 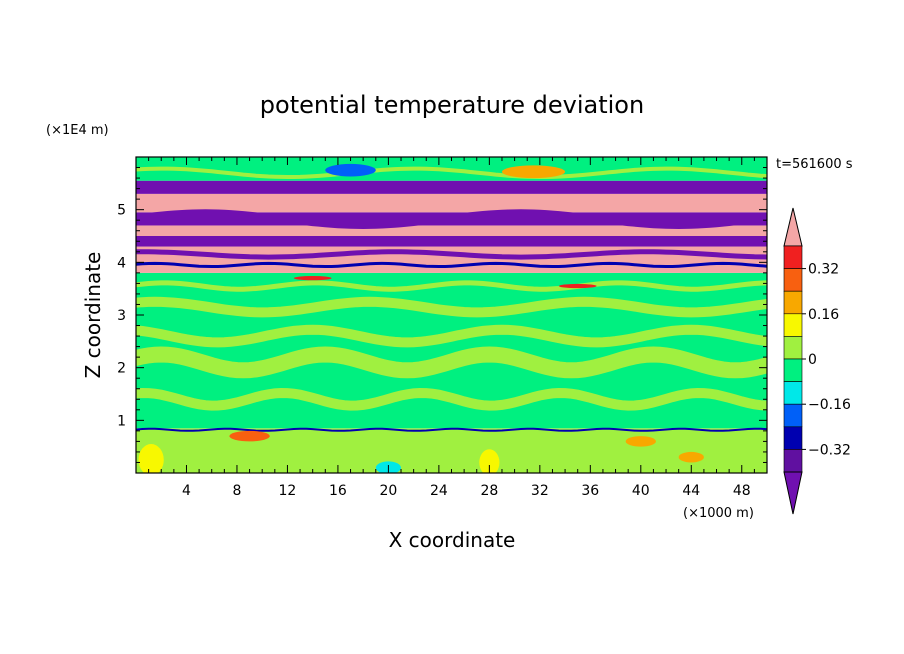 I want to click on x-tick-label: 28, so click(x=489, y=491).